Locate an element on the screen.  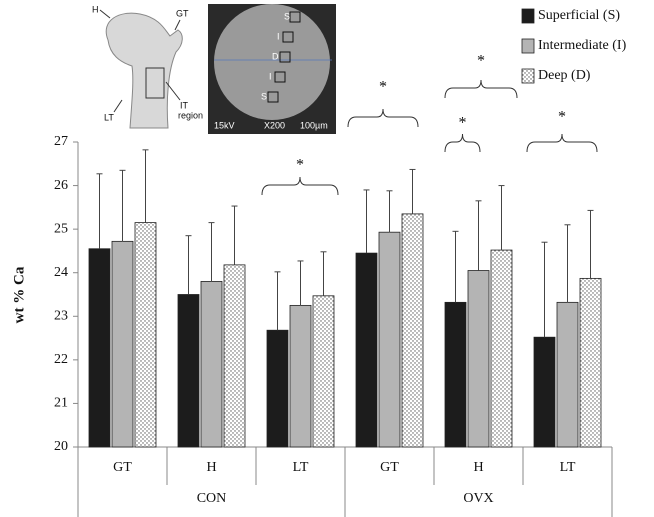
inset-label: region is located at coordinates (190, 115).